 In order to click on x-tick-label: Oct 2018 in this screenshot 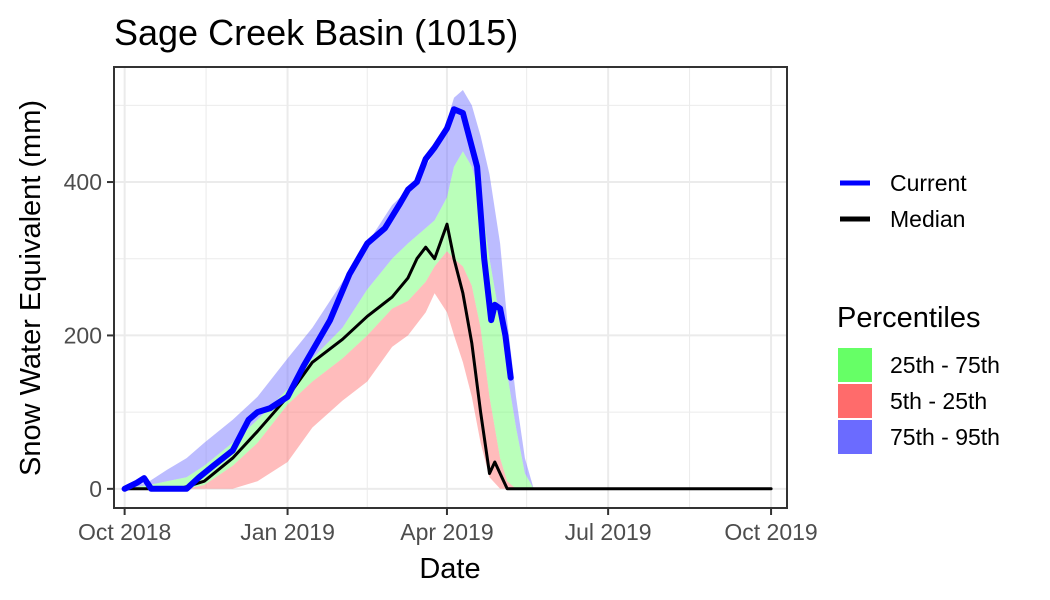, I will do `click(124, 532)`.